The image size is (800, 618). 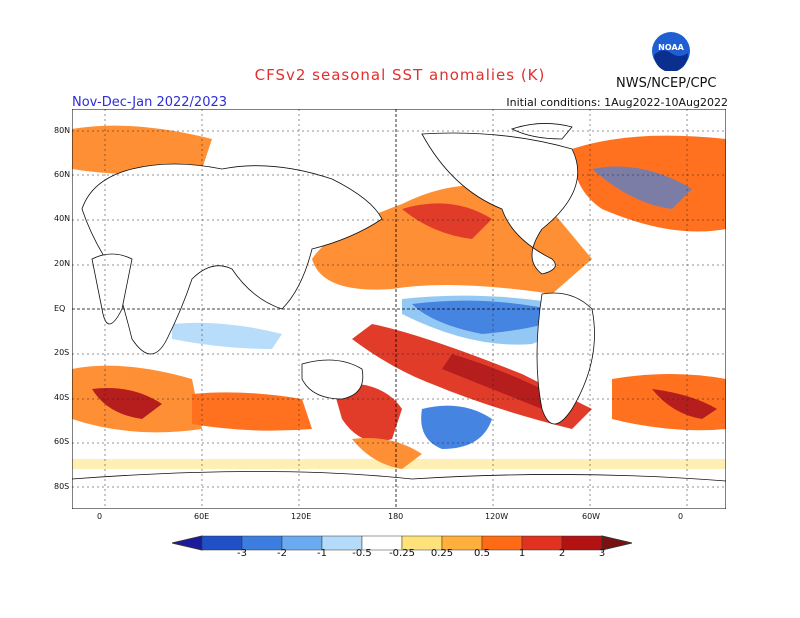 I want to click on colorbar-tick-label: -3, so click(x=242, y=553).